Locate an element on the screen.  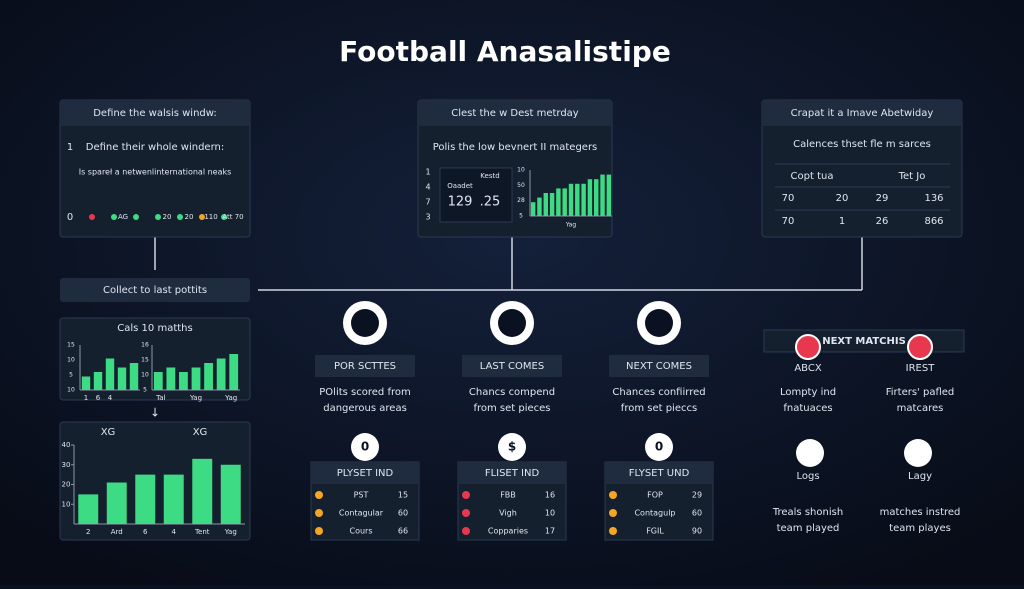
axis-label: 50 is located at coordinates (521, 185).